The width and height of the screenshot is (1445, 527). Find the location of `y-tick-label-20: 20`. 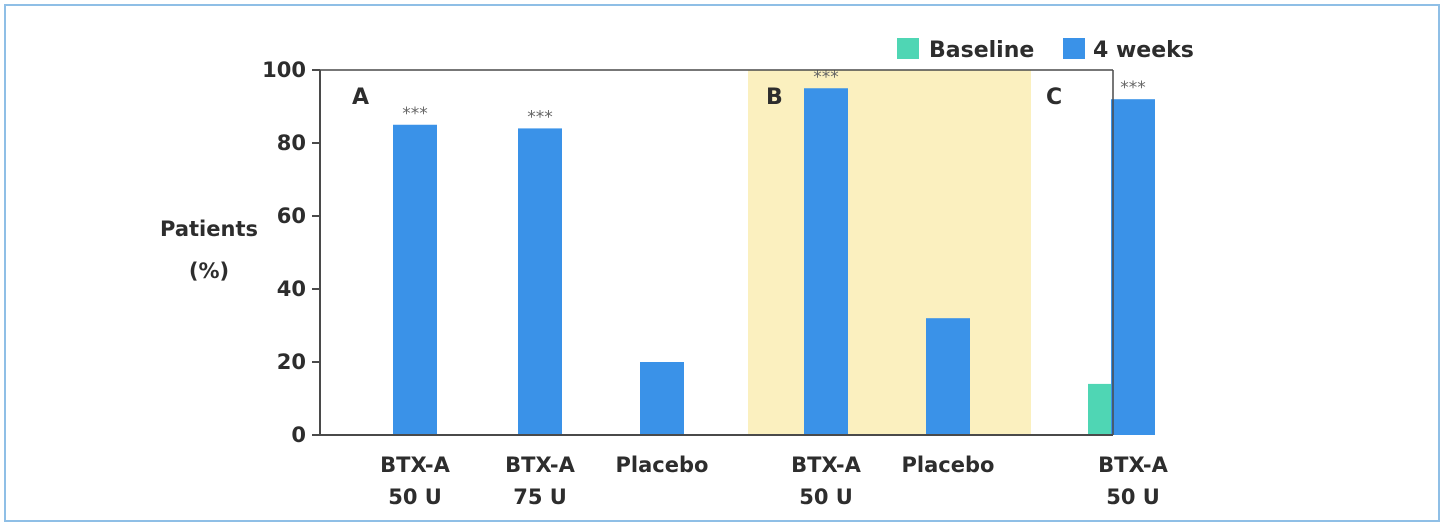

y-tick-label-20: 20 is located at coordinates (291, 362).